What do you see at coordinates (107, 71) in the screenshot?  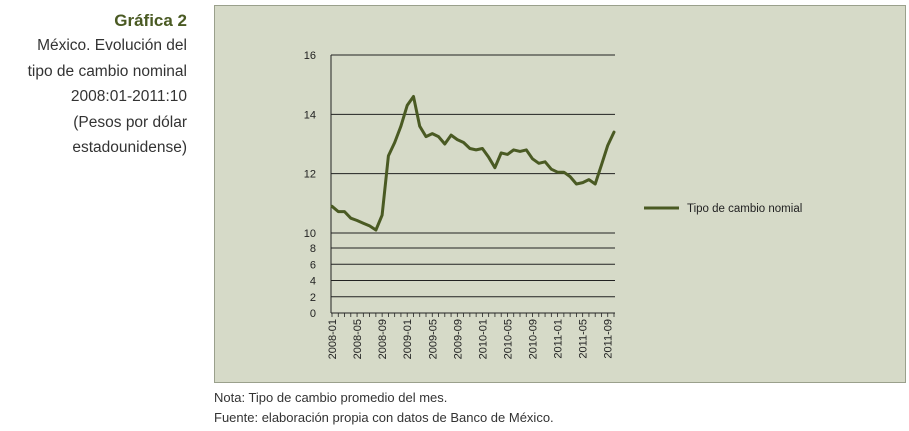 I see `caption-line: tipo de cambio nominal` at bounding box center [107, 71].